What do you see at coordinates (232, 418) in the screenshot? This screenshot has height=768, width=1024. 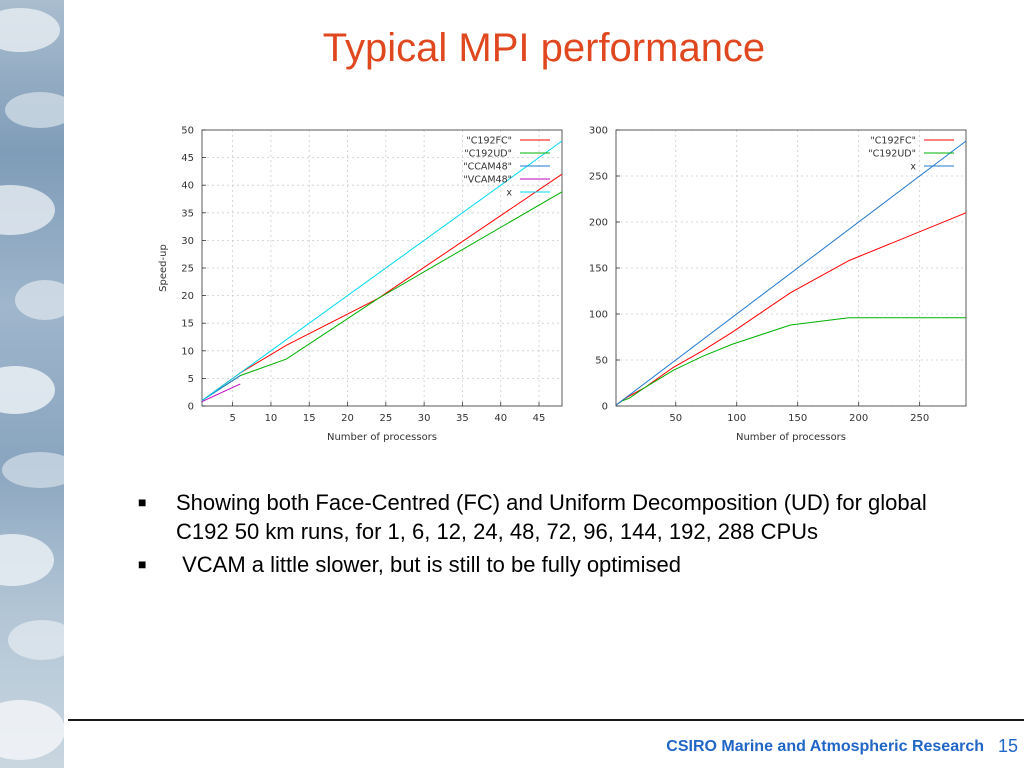 I see `x-tick-label: 5` at bounding box center [232, 418].